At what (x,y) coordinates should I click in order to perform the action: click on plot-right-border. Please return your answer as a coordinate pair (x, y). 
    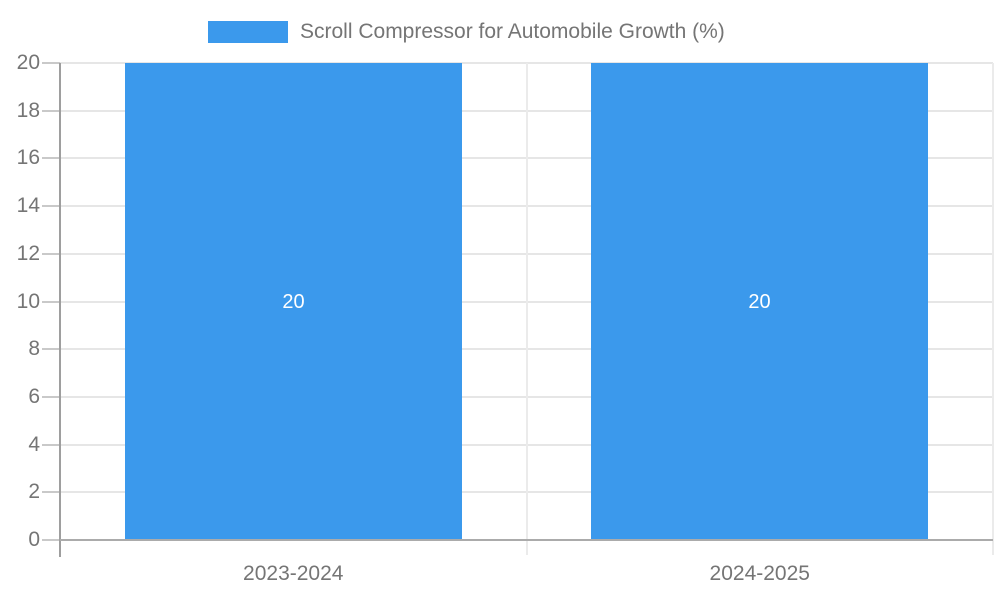
    Looking at the image, I should click on (993, 309).